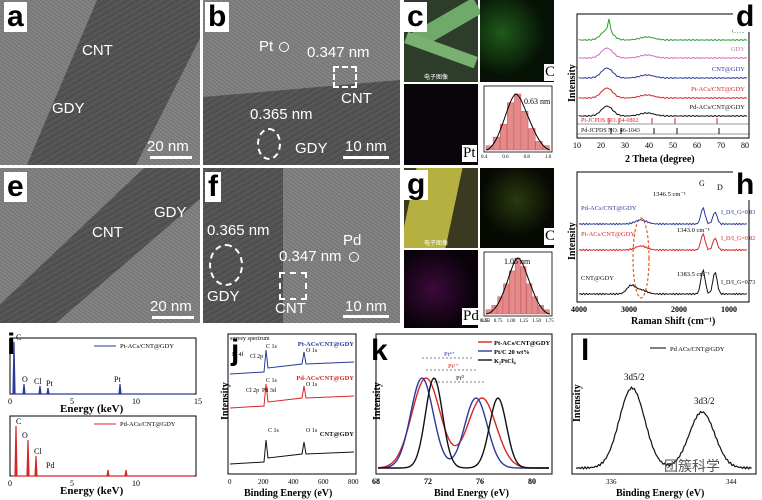  What do you see at coordinates (170, 212) in the screenshot?
I see `gdy-label: GDY` at bounding box center [170, 212].